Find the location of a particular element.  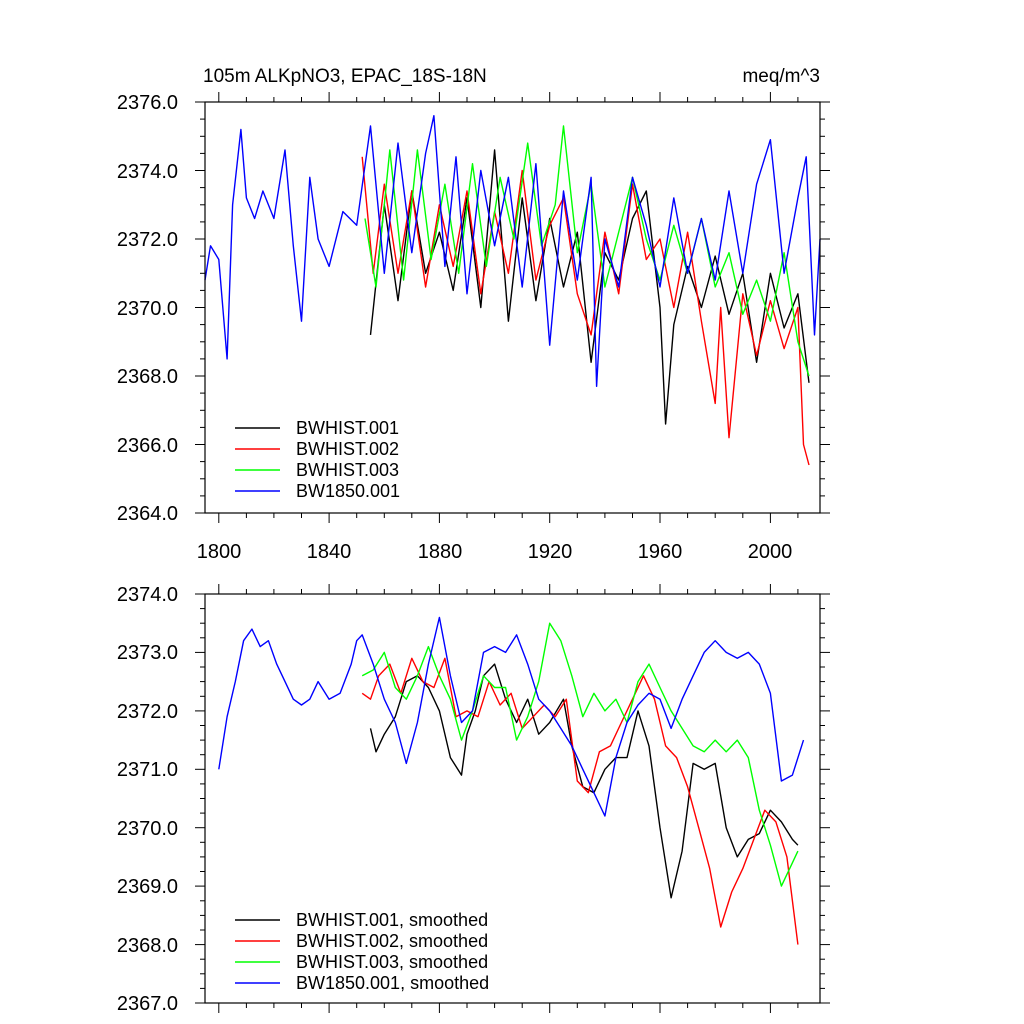

series-line-bwhist-003-smoothed is located at coordinates (580, 754).